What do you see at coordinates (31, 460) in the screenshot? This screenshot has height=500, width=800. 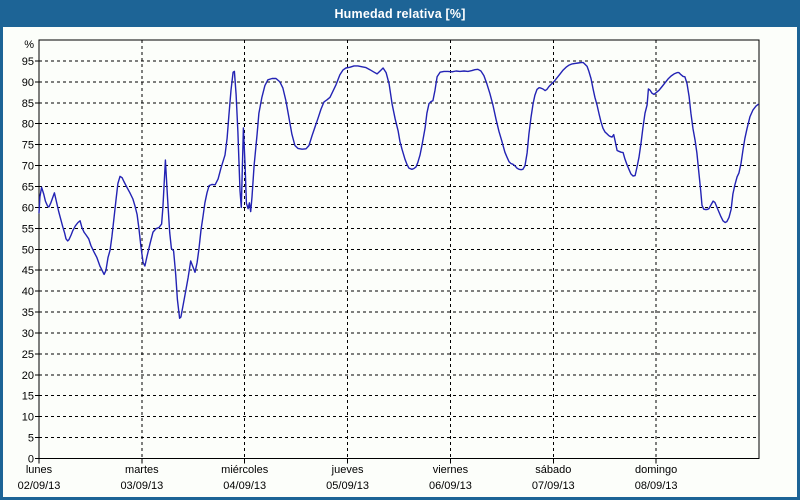 I see `y-tick-label: 0` at bounding box center [31, 460].